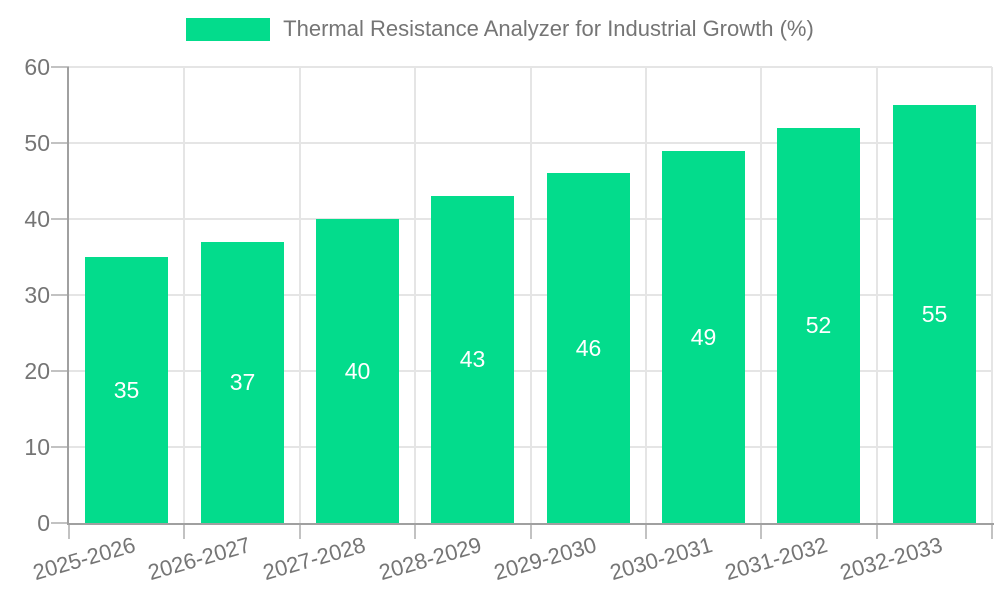 Image resolution: width=1000 pixels, height=600 pixels. I want to click on bar: 55, so click(934, 314).